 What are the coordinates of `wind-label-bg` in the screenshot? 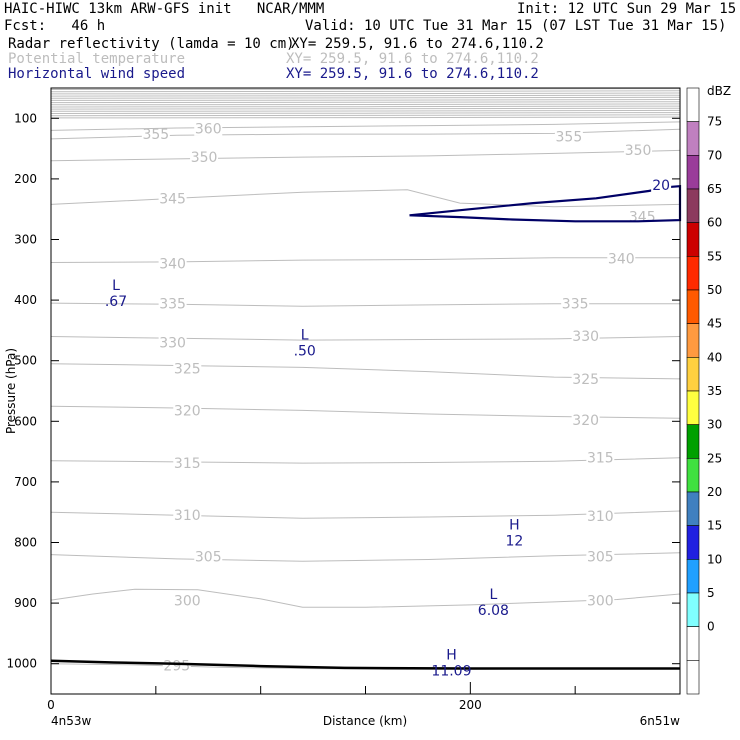 It's located at (661, 184).